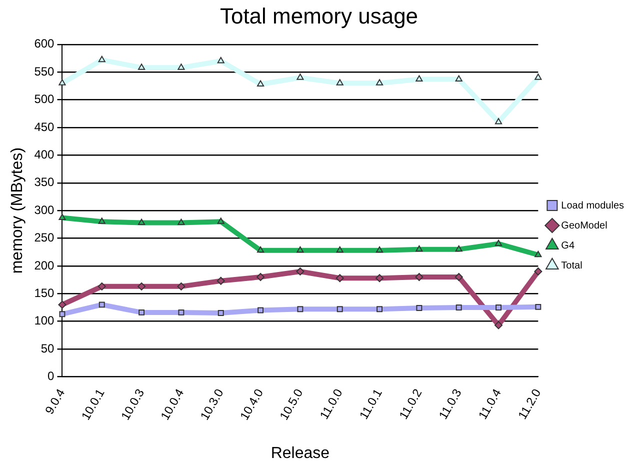  What do you see at coordinates (571, 266) in the screenshot?
I see `legend-label: Total` at bounding box center [571, 266].